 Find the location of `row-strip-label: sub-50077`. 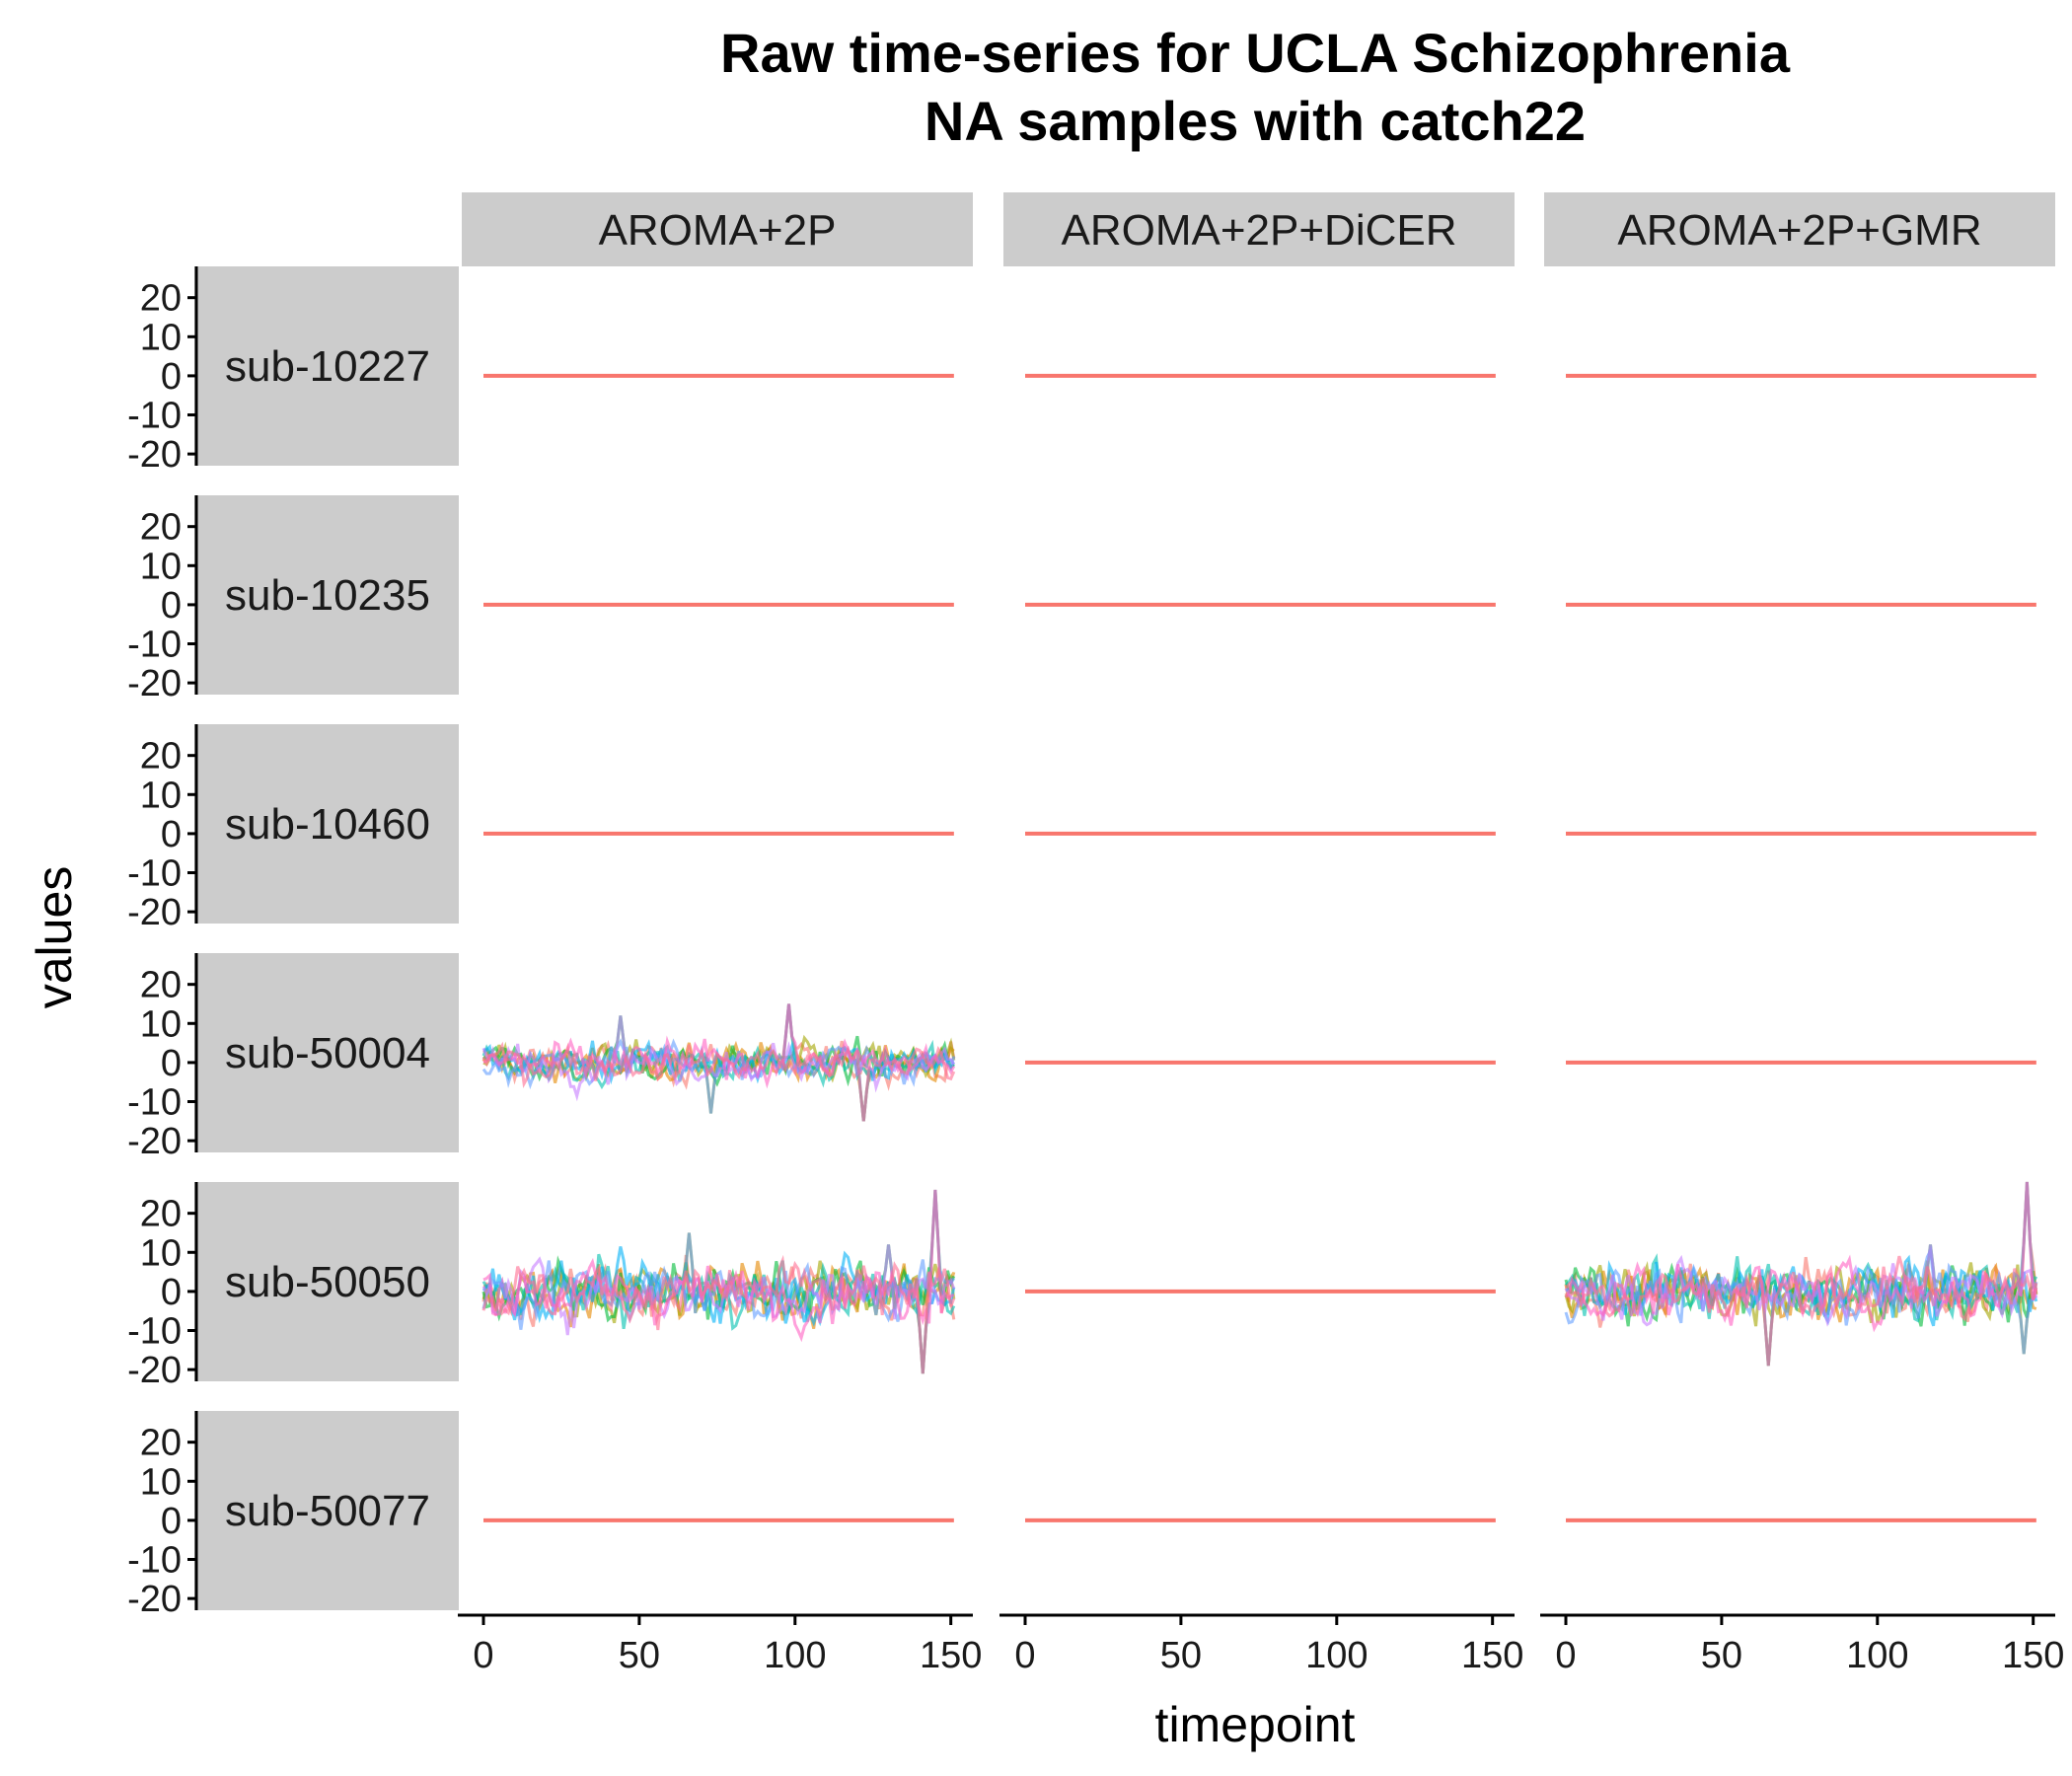

row-strip-label: sub-50077 is located at coordinates (327, 1511).